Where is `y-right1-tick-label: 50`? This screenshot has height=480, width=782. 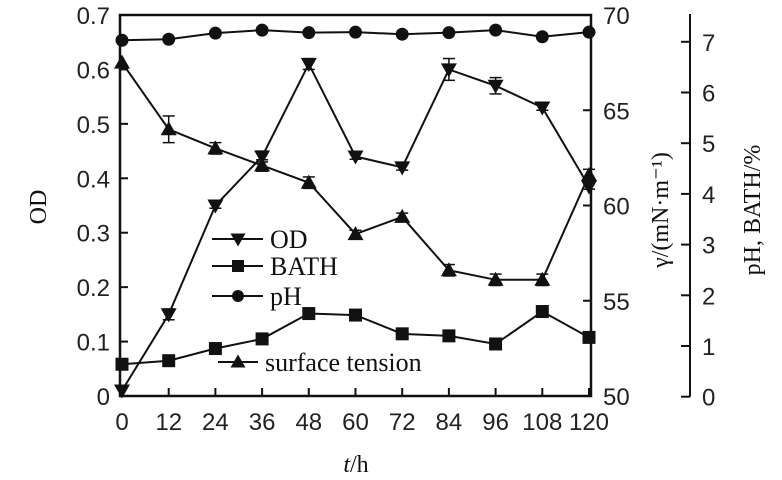 y-right1-tick-label: 50 is located at coordinates (616, 397).